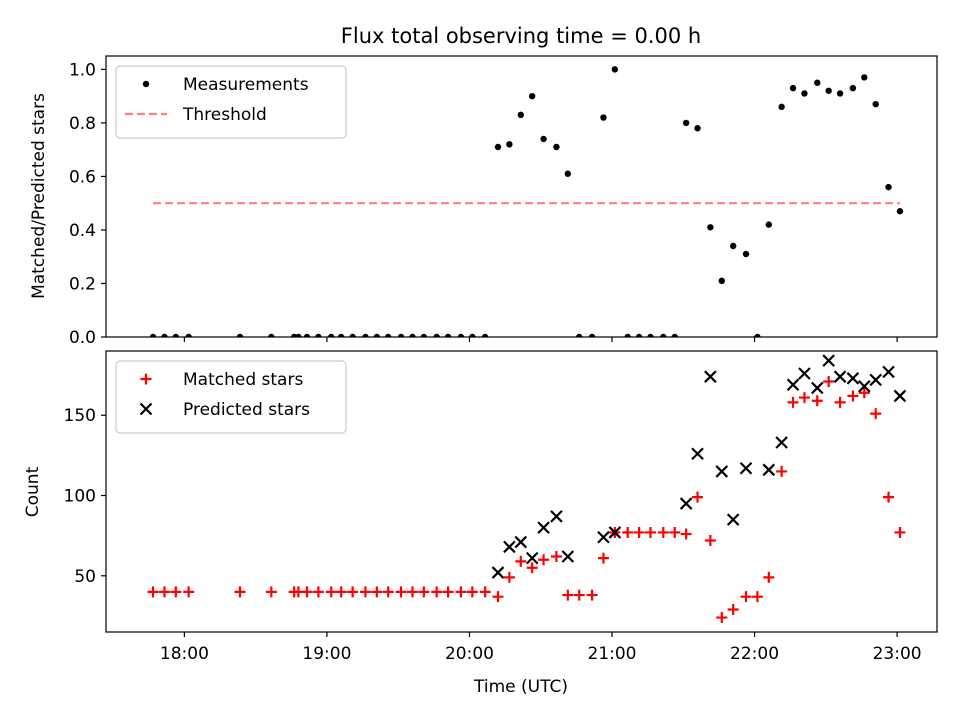 Image resolution: width=960 pixels, height=720 pixels. What do you see at coordinates (520, 687) in the screenshot?
I see `x-axis-label: Time (UTC)` at bounding box center [520, 687].